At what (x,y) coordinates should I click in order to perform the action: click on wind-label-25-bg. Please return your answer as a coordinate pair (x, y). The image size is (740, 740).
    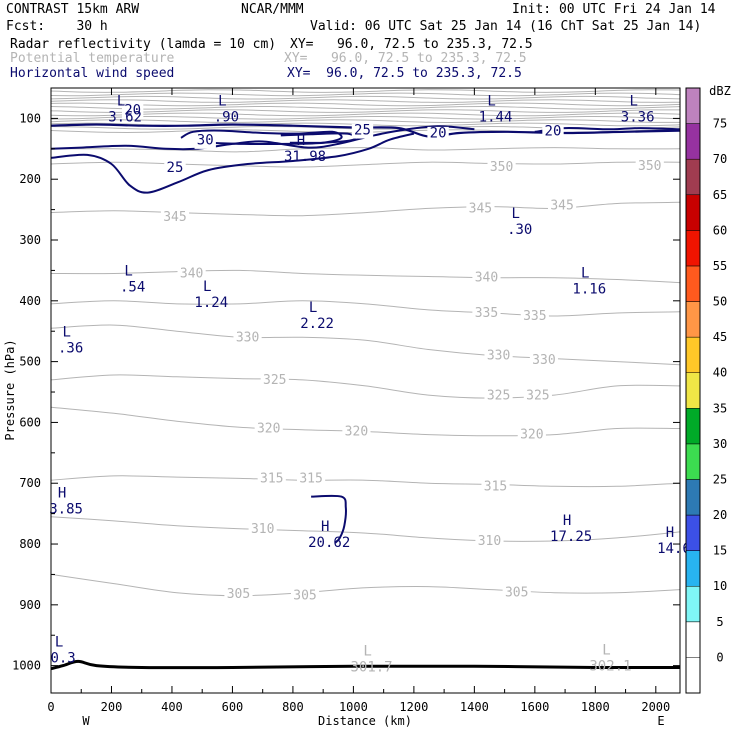
    Looking at the image, I should click on (175, 169).